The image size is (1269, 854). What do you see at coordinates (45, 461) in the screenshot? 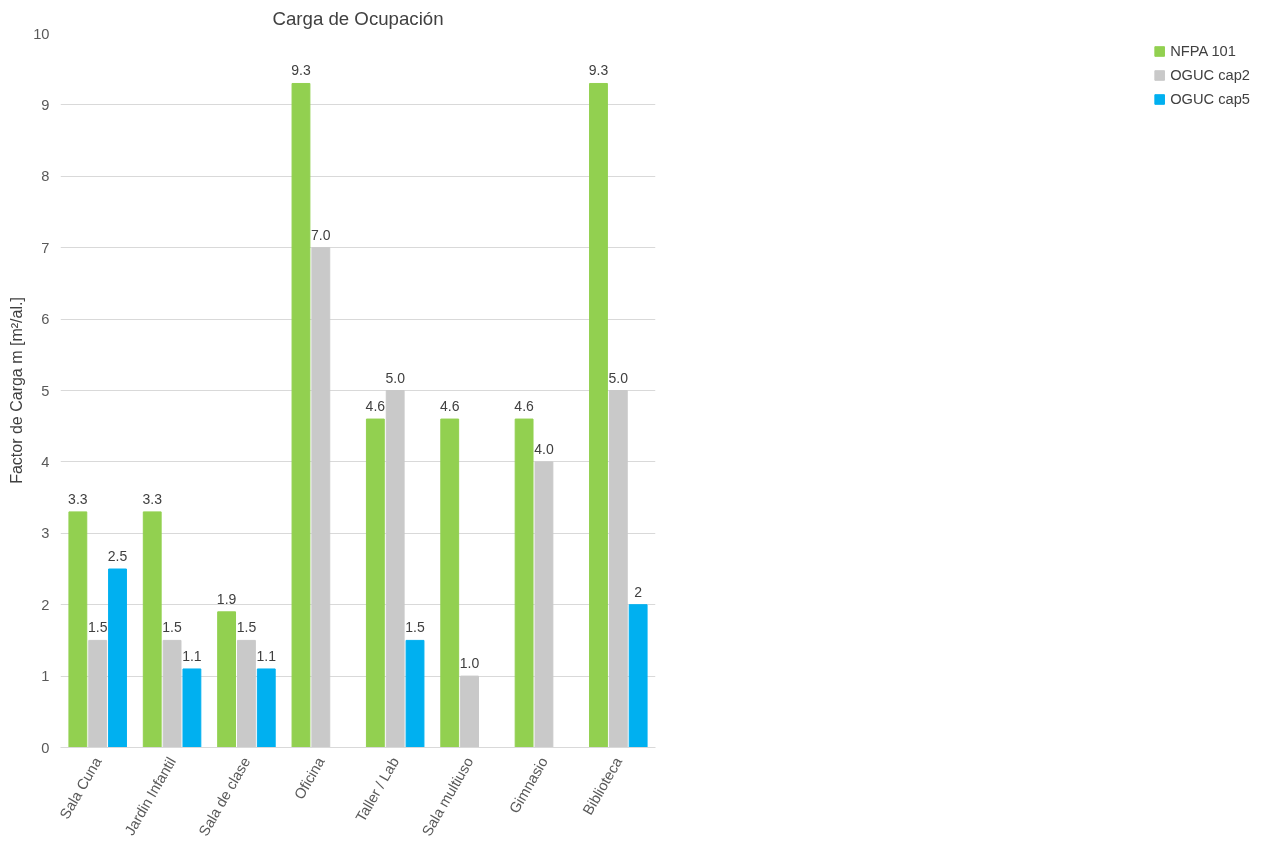
I see `y-tick-label: 4` at bounding box center [45, 461].